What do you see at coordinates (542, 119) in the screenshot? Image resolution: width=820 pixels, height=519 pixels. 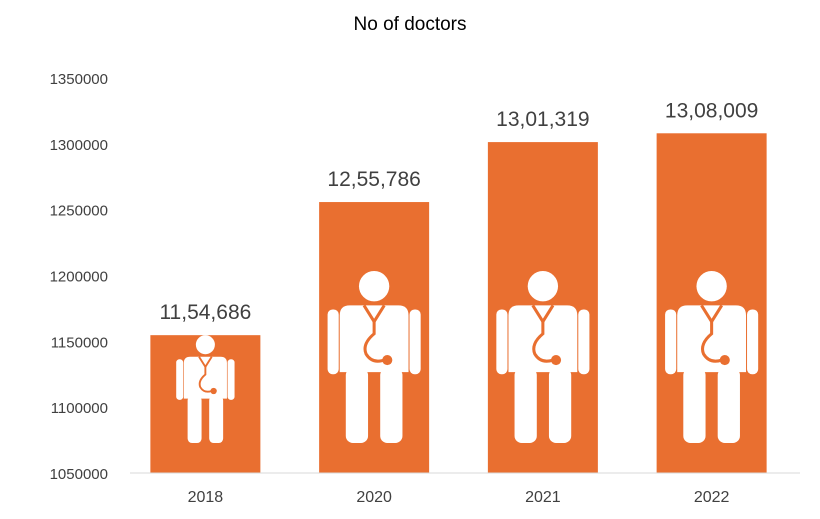 I see `data-label: 13,01,319` at bounding box center [542, 119].